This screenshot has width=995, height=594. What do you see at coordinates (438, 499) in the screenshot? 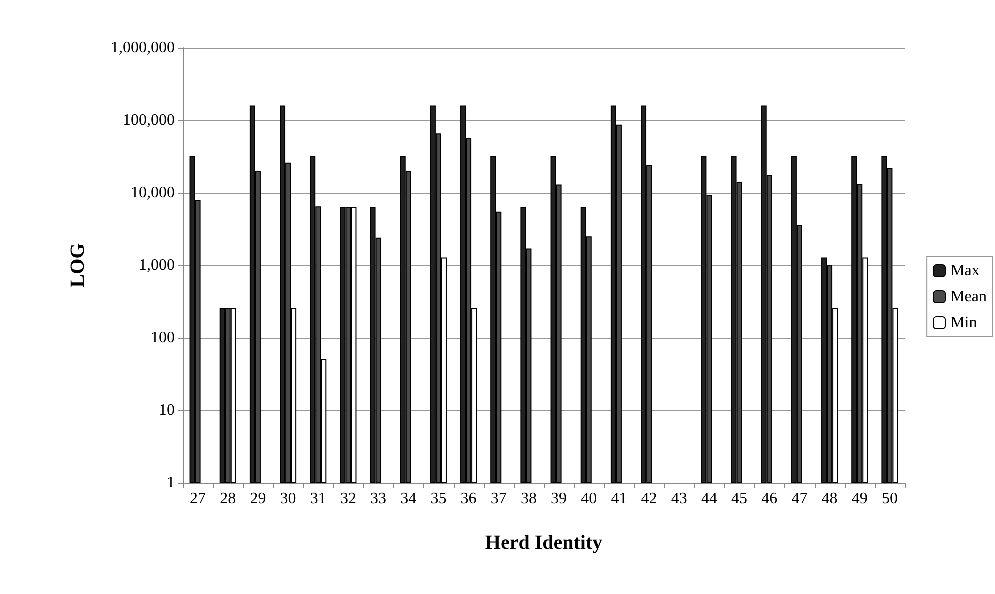
I see `x-tick-label: 35` at bounding box center [438, 499].